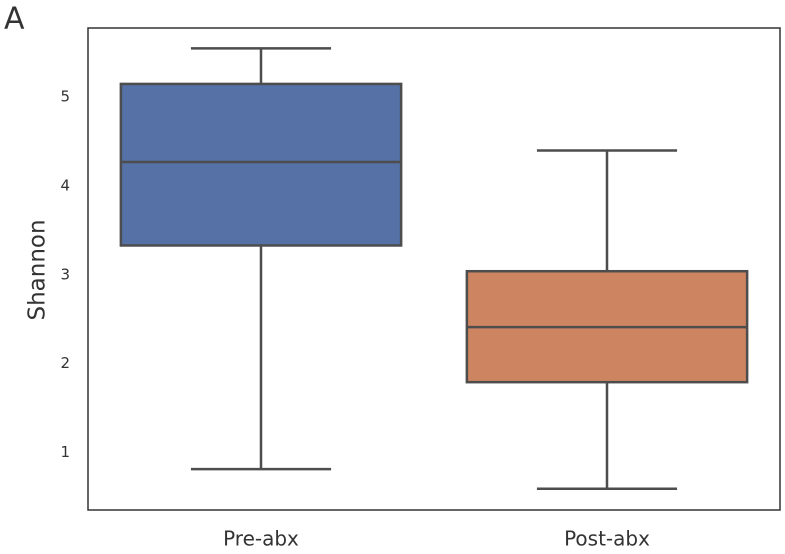  Describe the element at coordinates (65, 363) in the screenshot. I see `y-tick-label: 2` at that location.